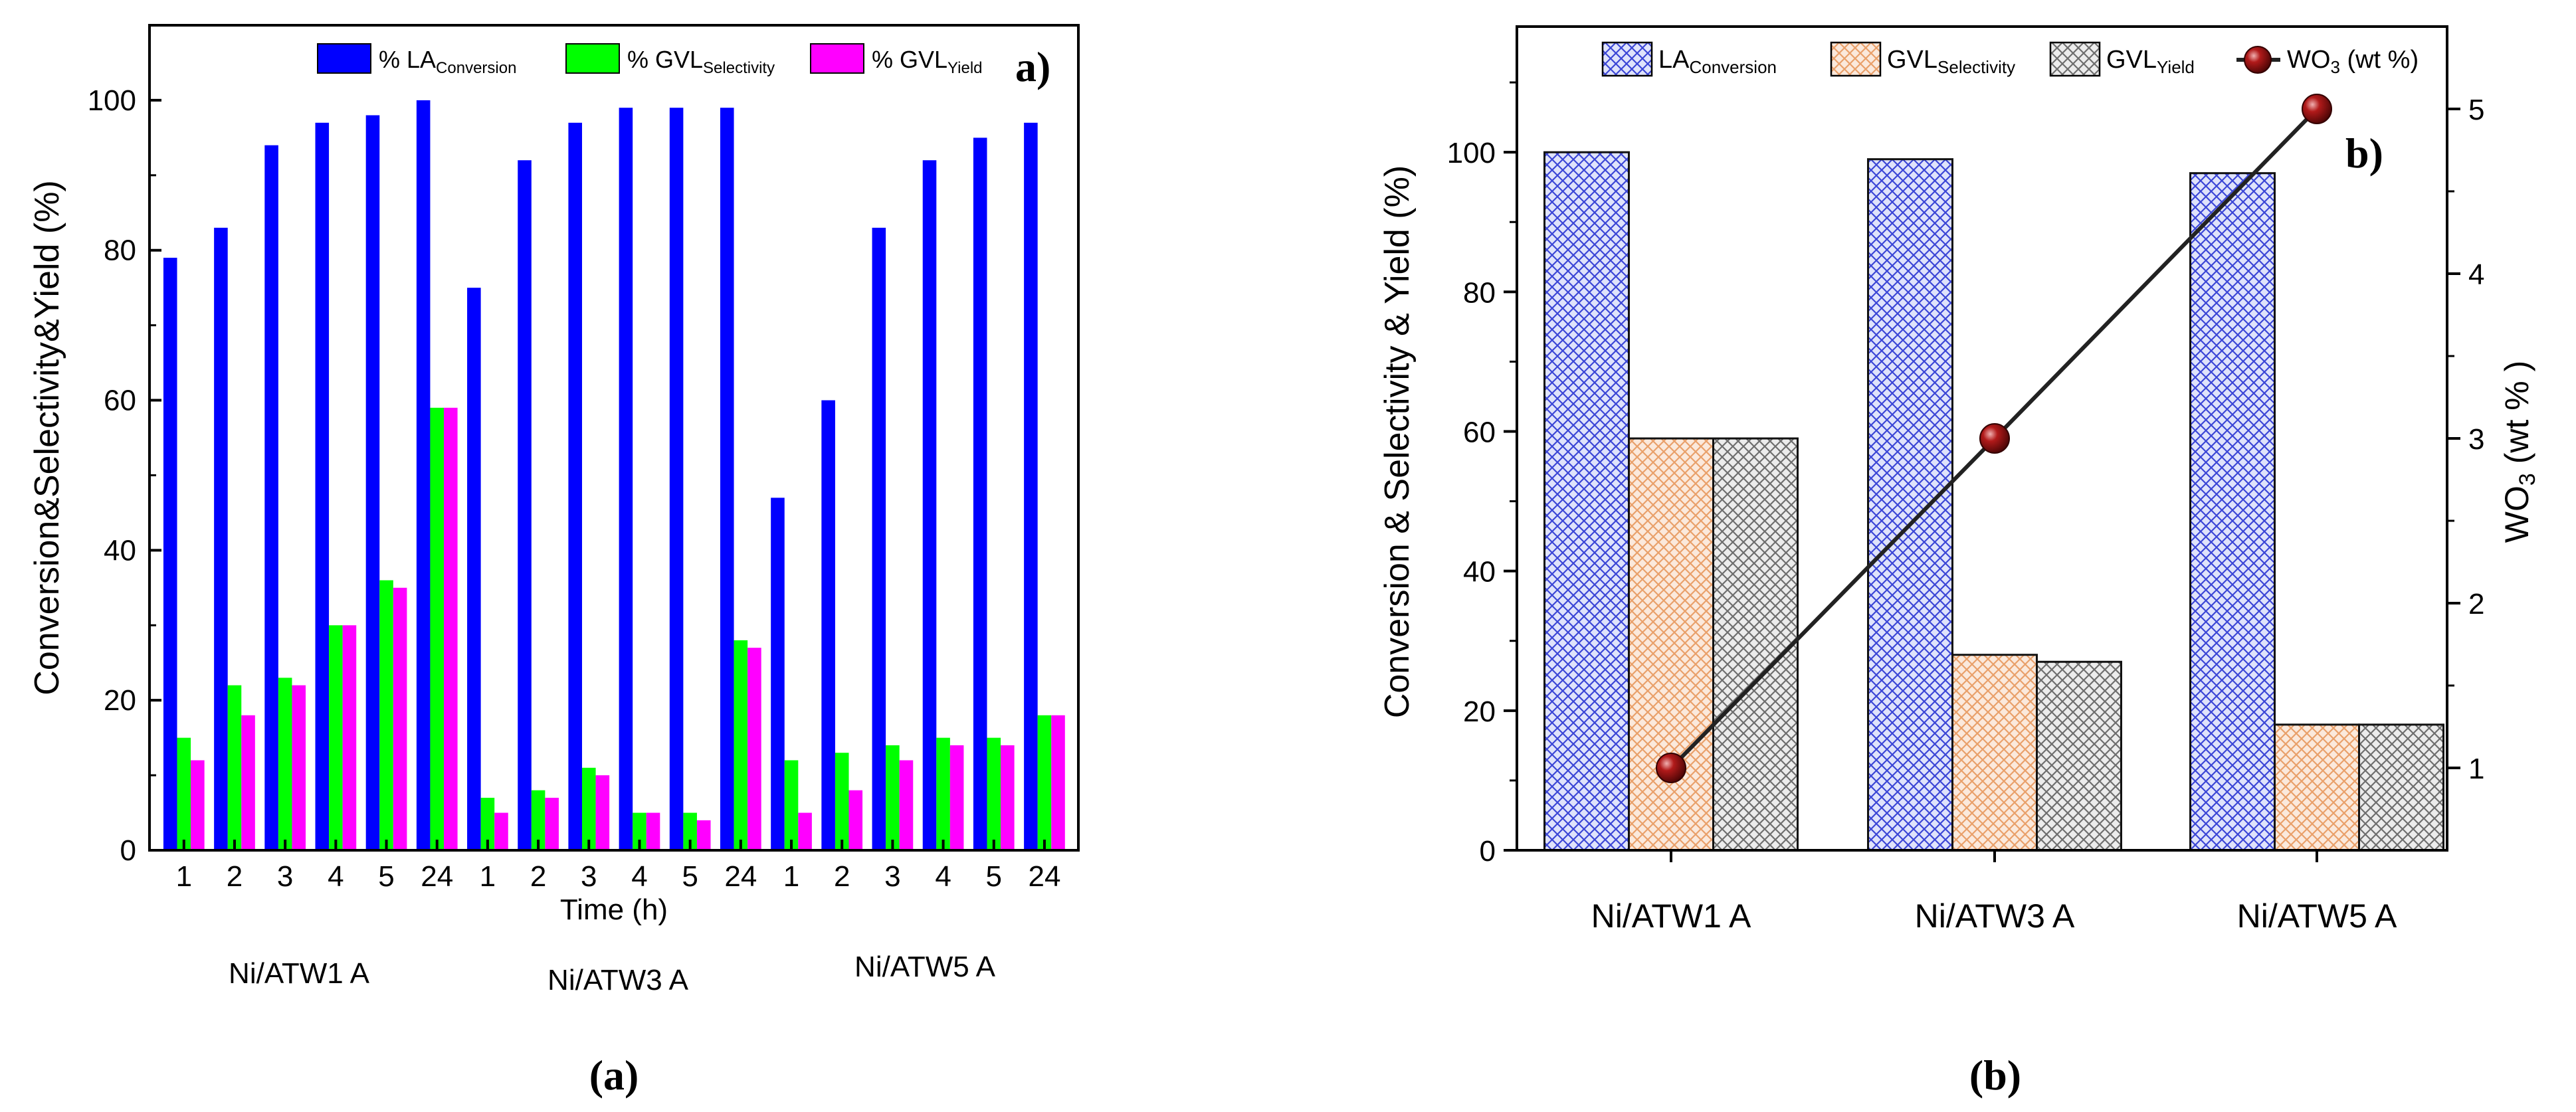 This screenshot has height=1112, width=2576. Describe the element at coordinates (1488, 851) in the screenshot. I see `y-tick-label-0: 0` at that location.